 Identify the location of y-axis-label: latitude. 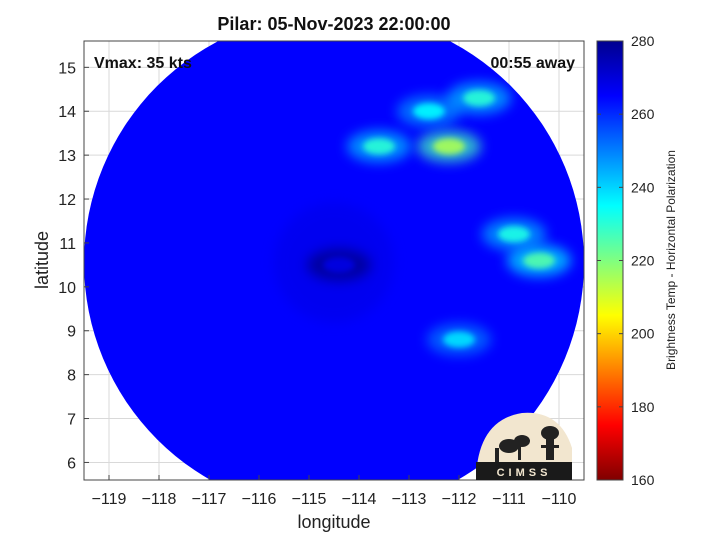
(42, 260).